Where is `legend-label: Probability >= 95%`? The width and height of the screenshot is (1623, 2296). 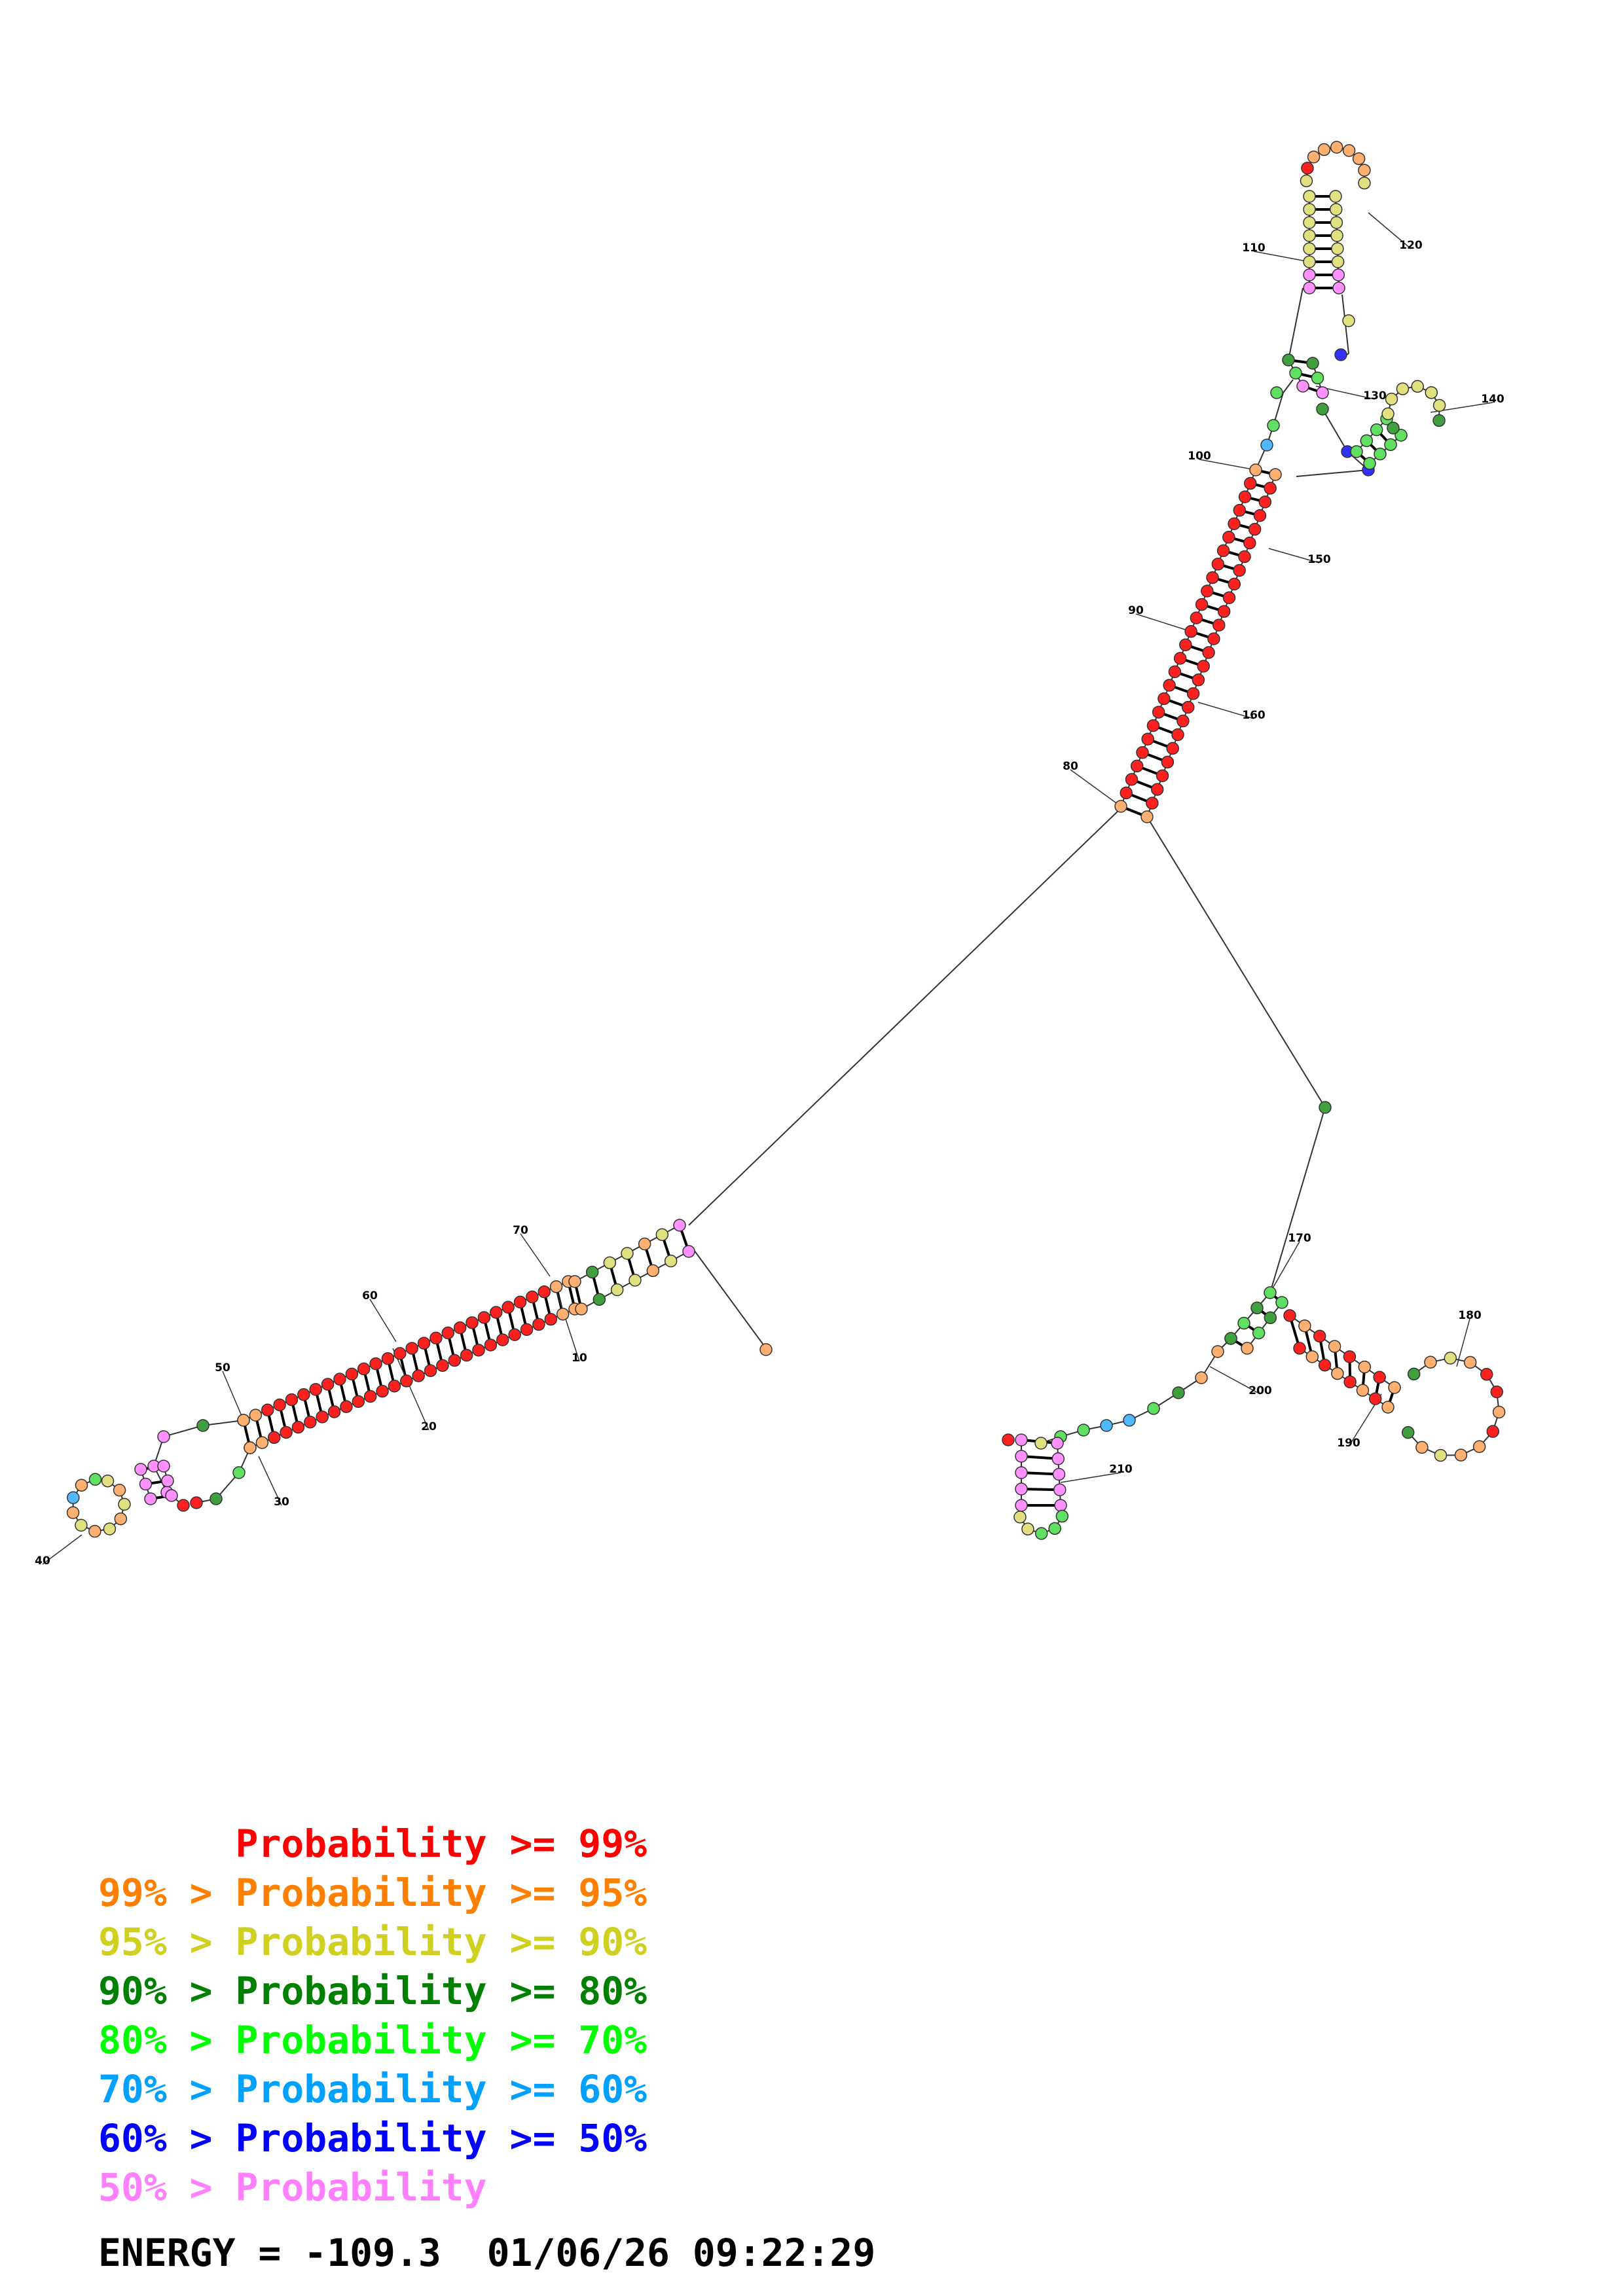
legend-label: Probability >= 95% is located at coordinates (441, 1893).